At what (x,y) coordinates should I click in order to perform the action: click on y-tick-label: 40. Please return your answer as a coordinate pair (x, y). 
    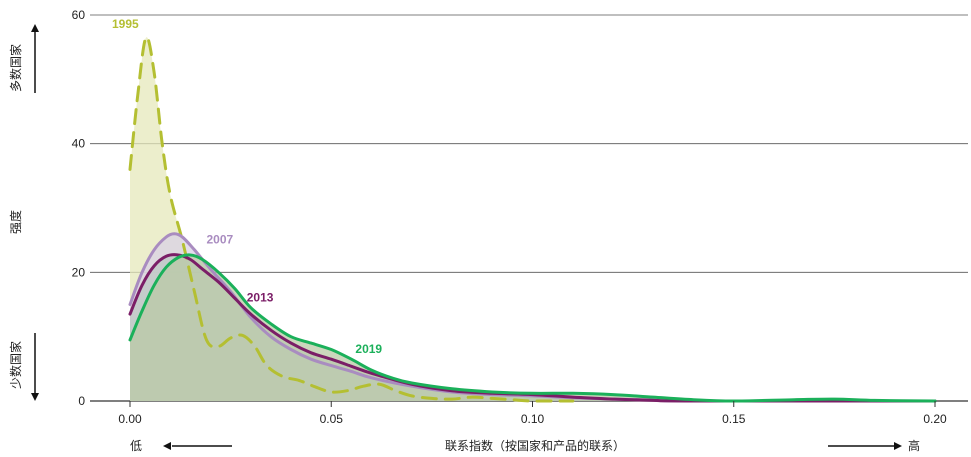
    Looking at the image, I should click on (79, 144).